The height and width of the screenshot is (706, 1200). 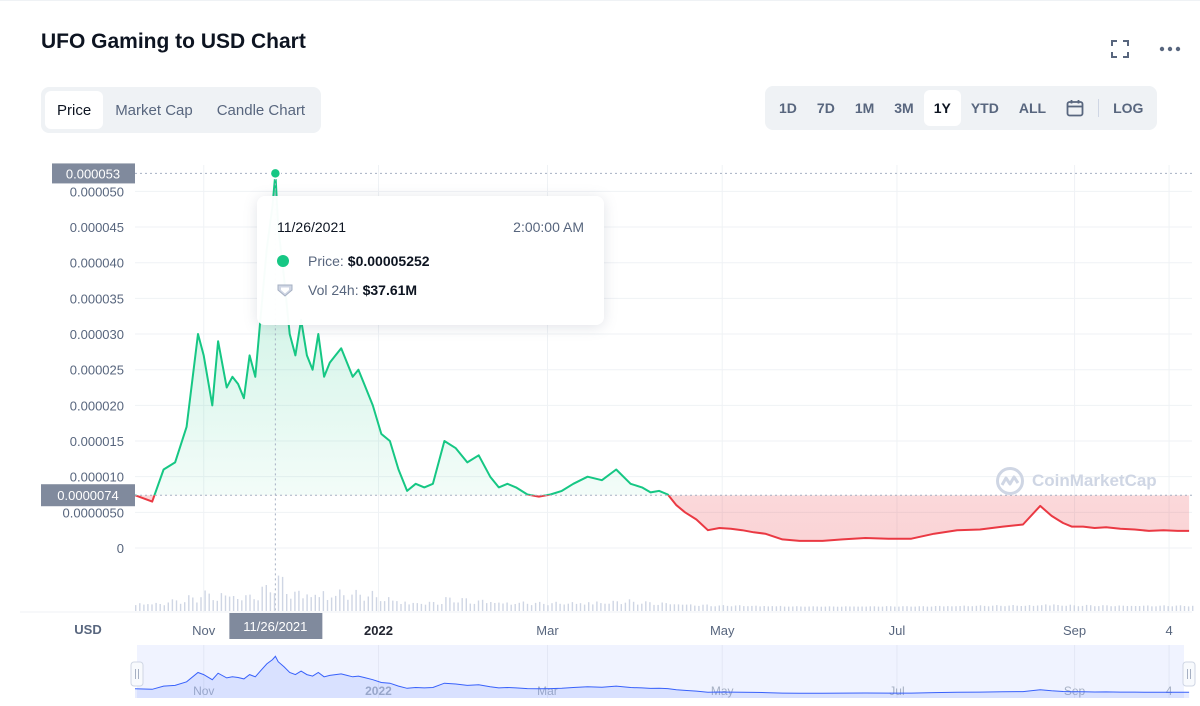 What do you see at coordinates (1099, 108) in the screenshot?
I see `range-divider` at bounding box center [1099, 108].